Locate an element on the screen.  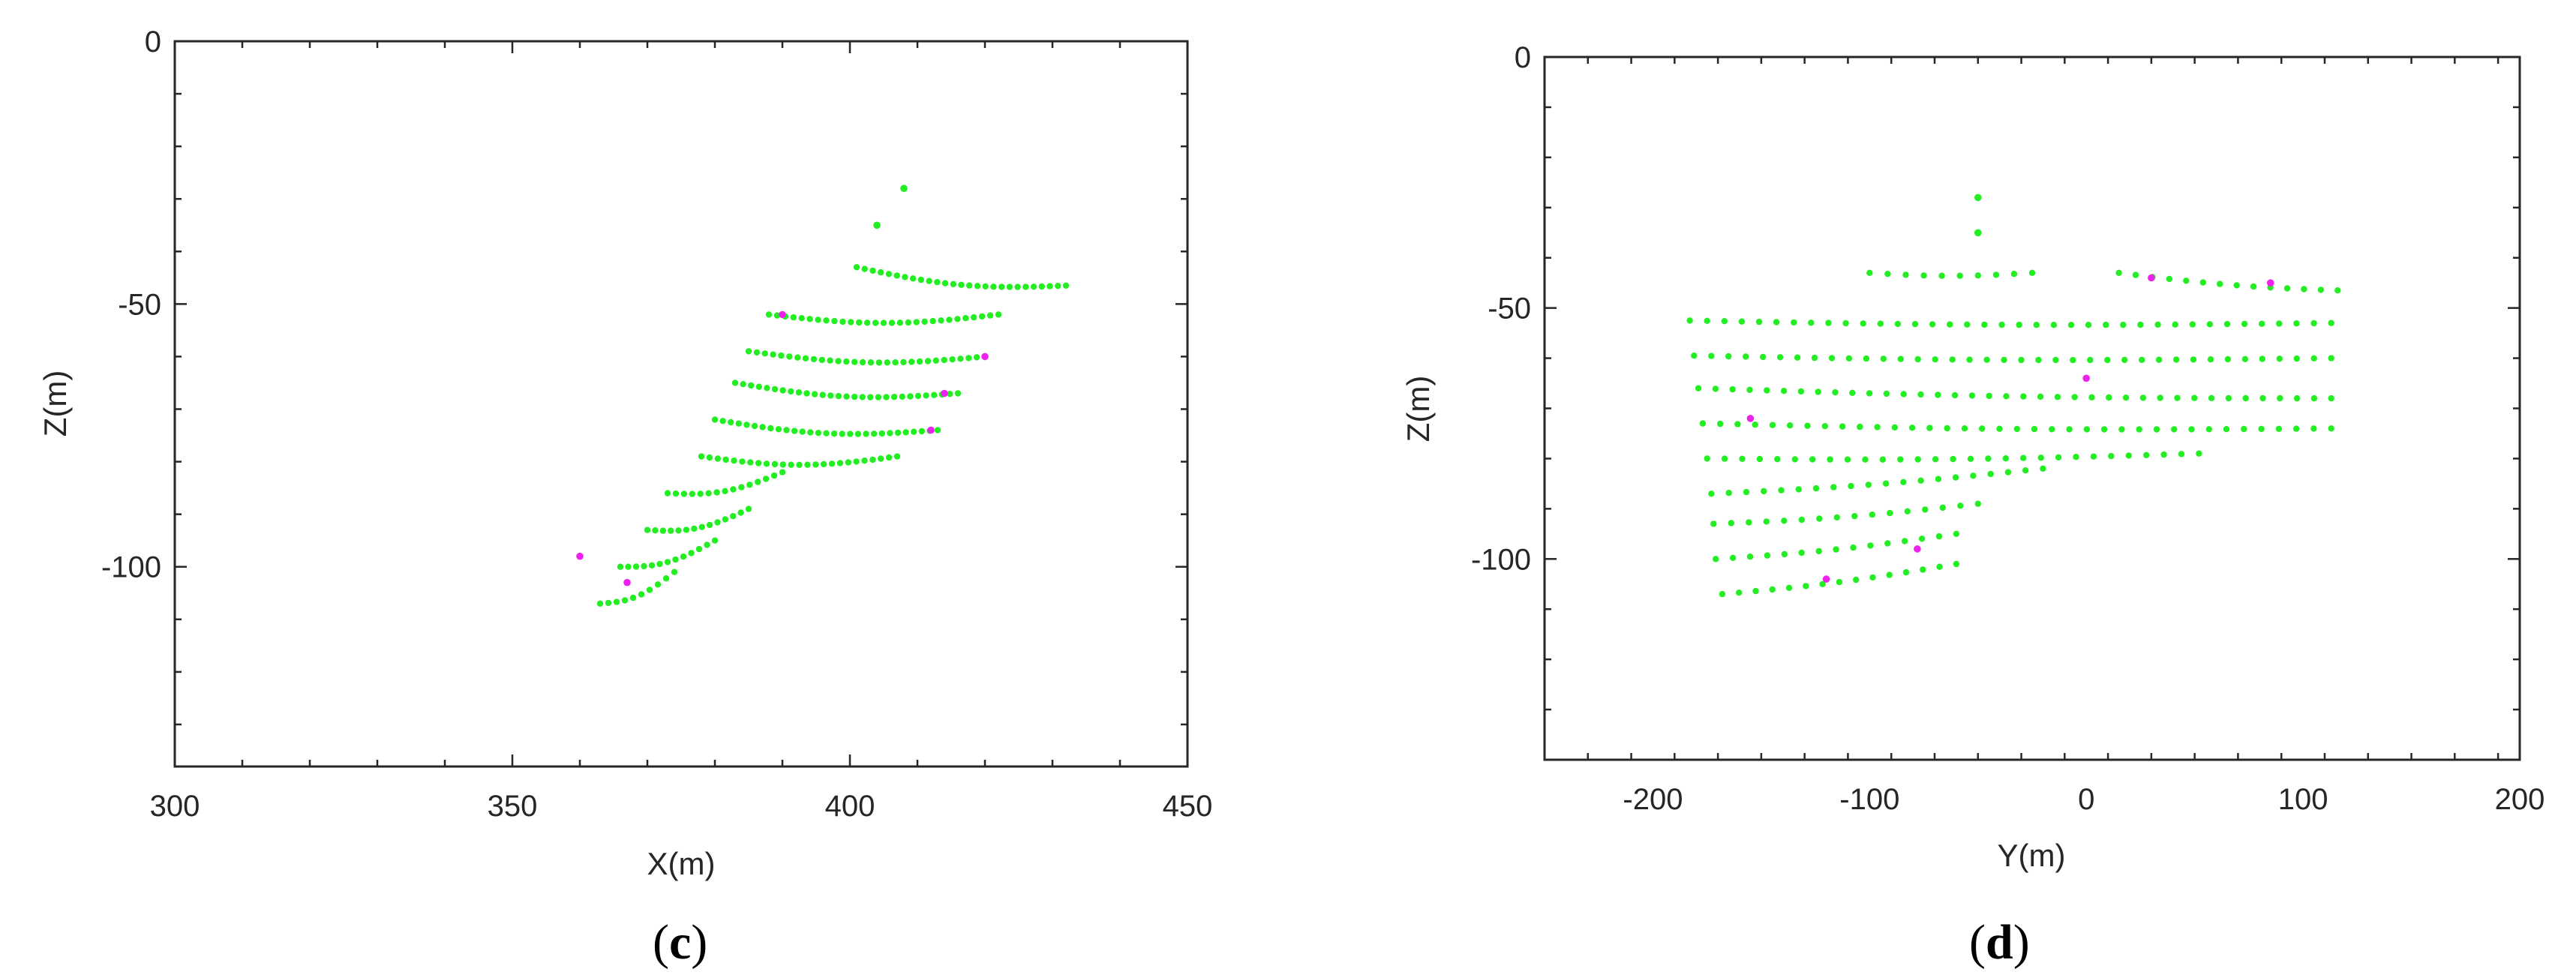
y-axis-label-d: Z(m) is located at coordinates (1418, 409).